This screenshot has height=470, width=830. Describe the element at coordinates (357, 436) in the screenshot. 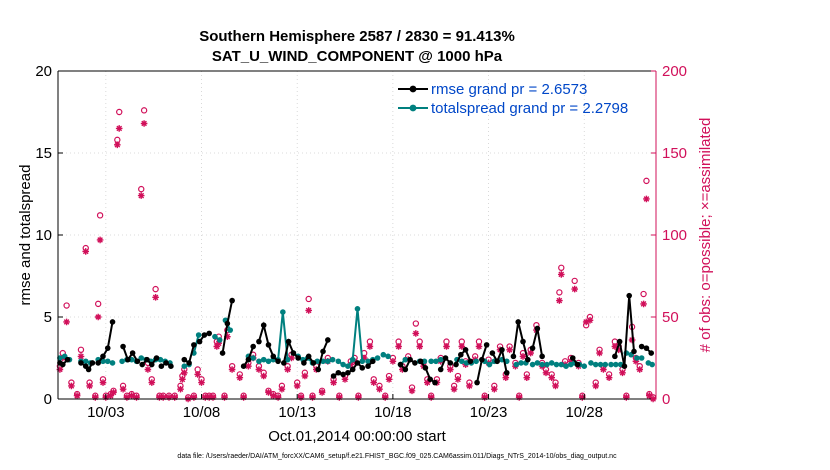

I see `x-axis-label: Oct.01,2014 00:00:00 start` at that location.